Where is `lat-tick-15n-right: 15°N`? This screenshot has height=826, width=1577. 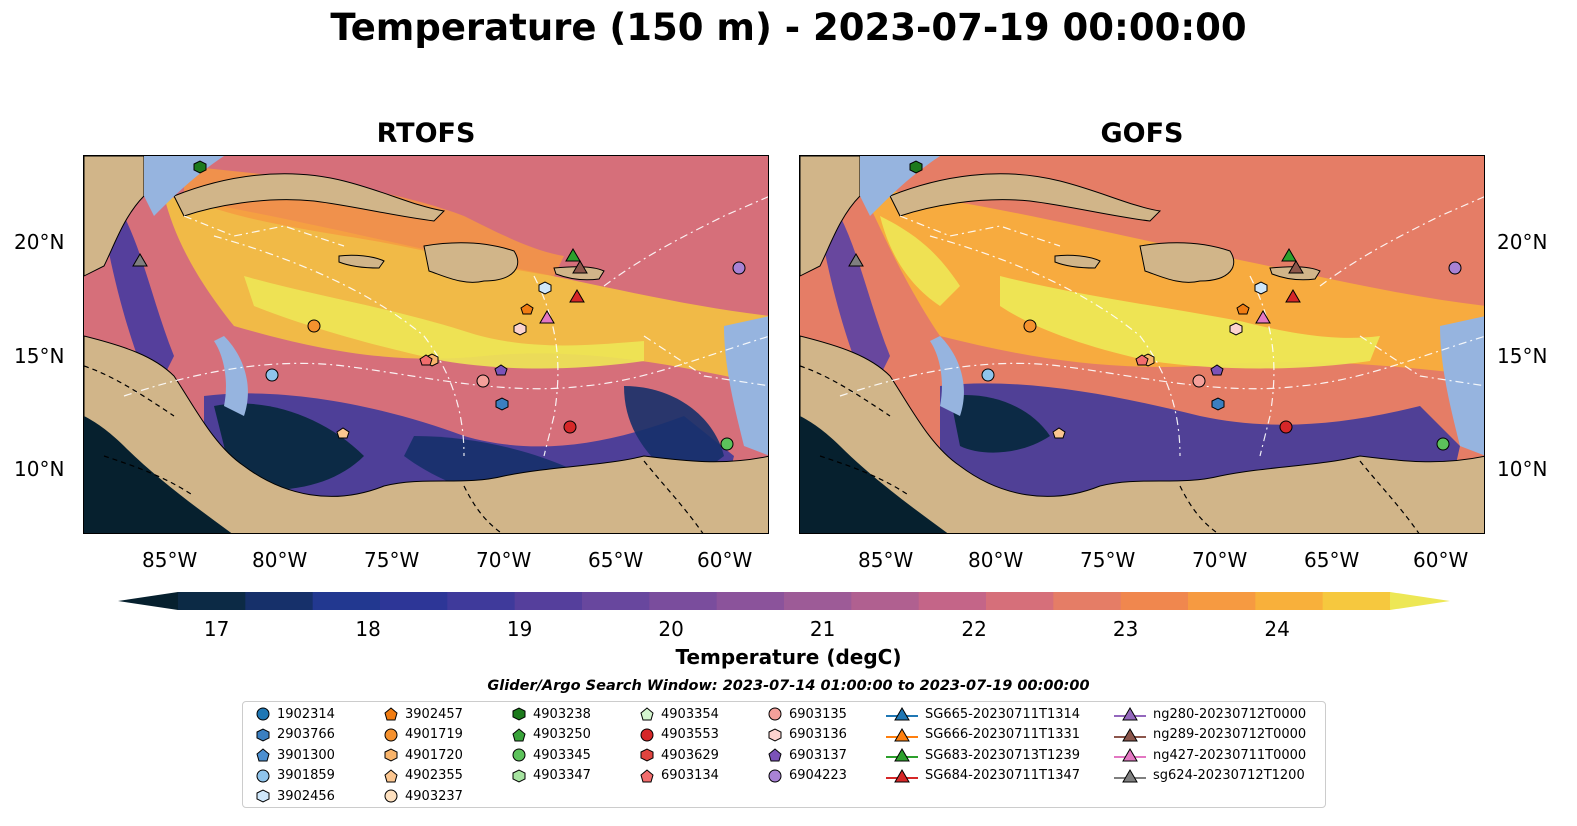 lat-tick-15n-right: 15°N is located at coordinates (1522, 356).